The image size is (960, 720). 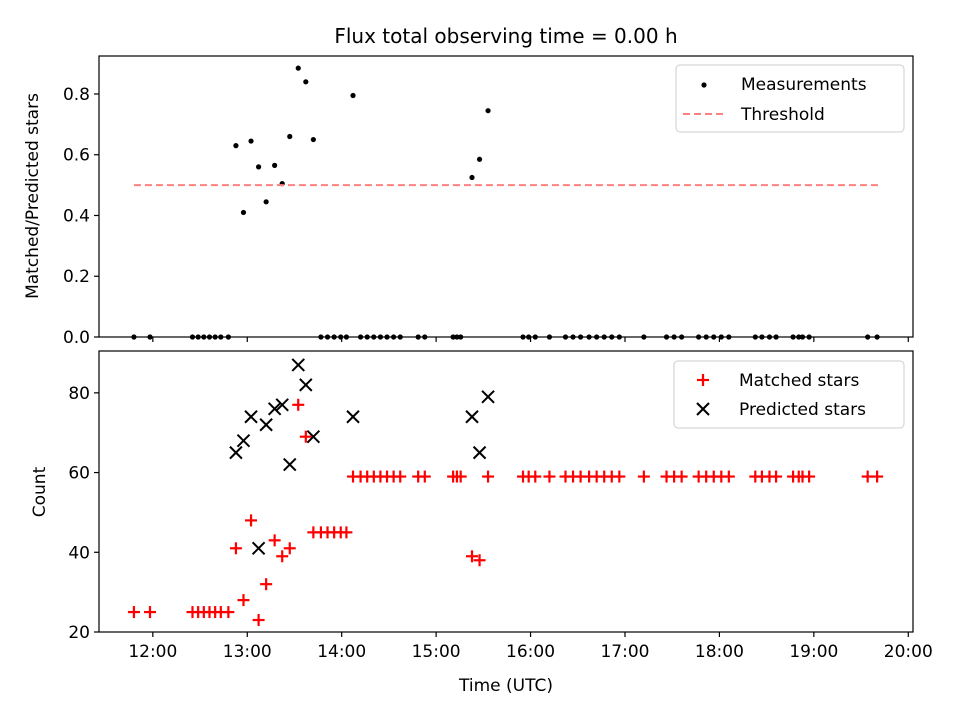 What do you see at coordinates (799, 381) in the screenshot?
I see `legend-matched-label: Matched stars` at bounding box center [799, 381].